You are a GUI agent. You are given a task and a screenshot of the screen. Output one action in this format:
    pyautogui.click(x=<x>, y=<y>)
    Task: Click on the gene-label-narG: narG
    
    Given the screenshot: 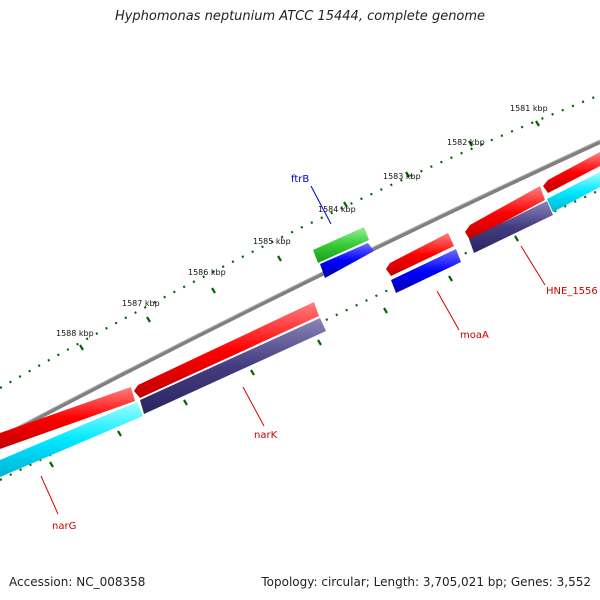 What is the action you would take?
    pyautogui.click(x=64, y=526)
    